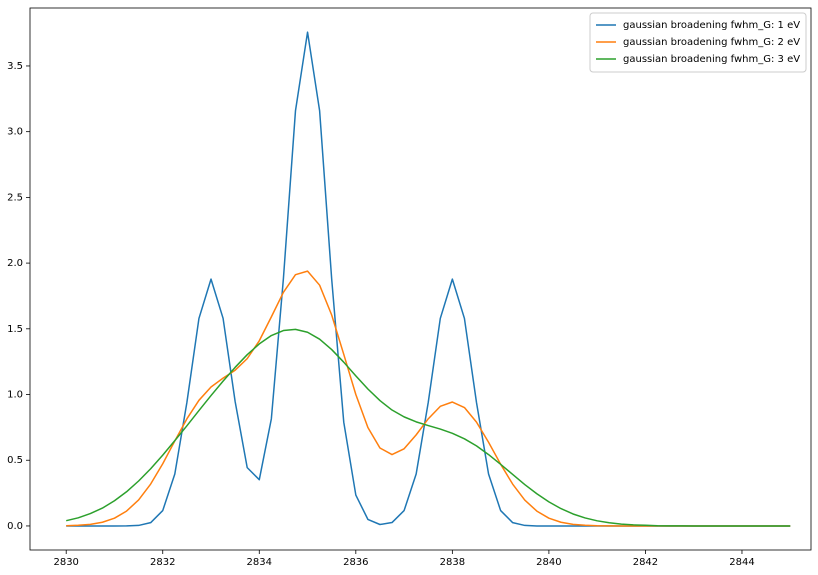 This screenshot has width=818, height=575. I want to click on x-tick-label: 2836, so click(355, 562).